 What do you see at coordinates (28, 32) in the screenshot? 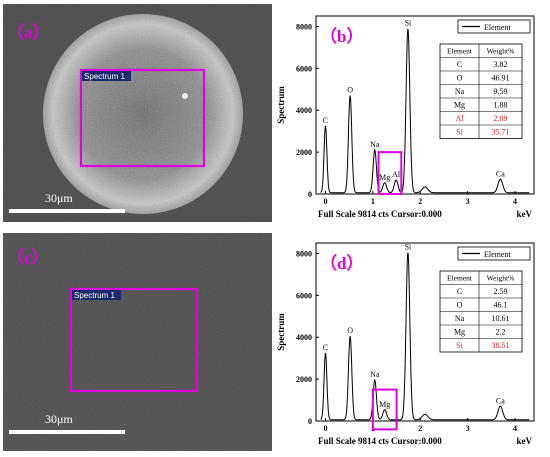
I see `panel-label-a: （a）` at bounding box center [28, 32].